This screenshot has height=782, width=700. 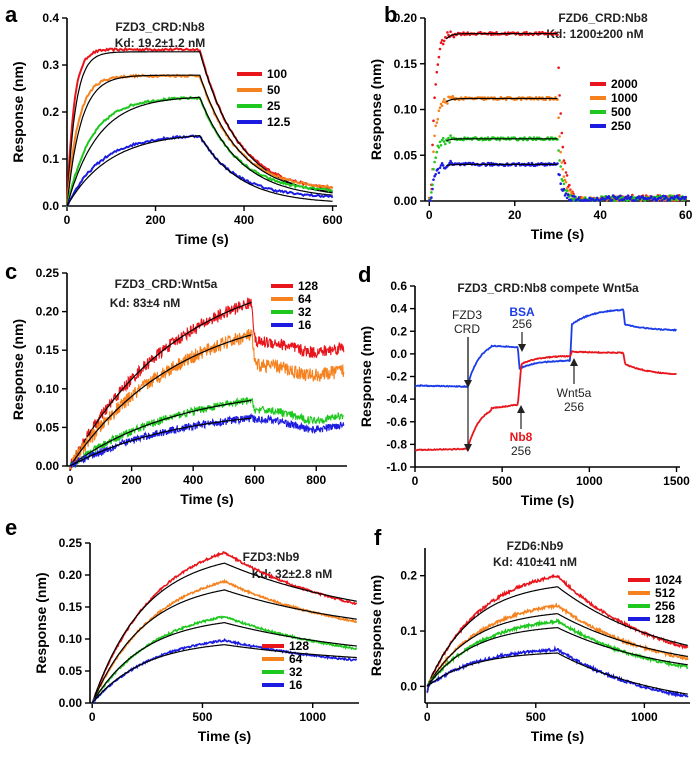 What do you see at coordinates (535, 546) in the screenshot?
I see `chart-title: FZD6:Nb9` at bounding box center [535, 546].